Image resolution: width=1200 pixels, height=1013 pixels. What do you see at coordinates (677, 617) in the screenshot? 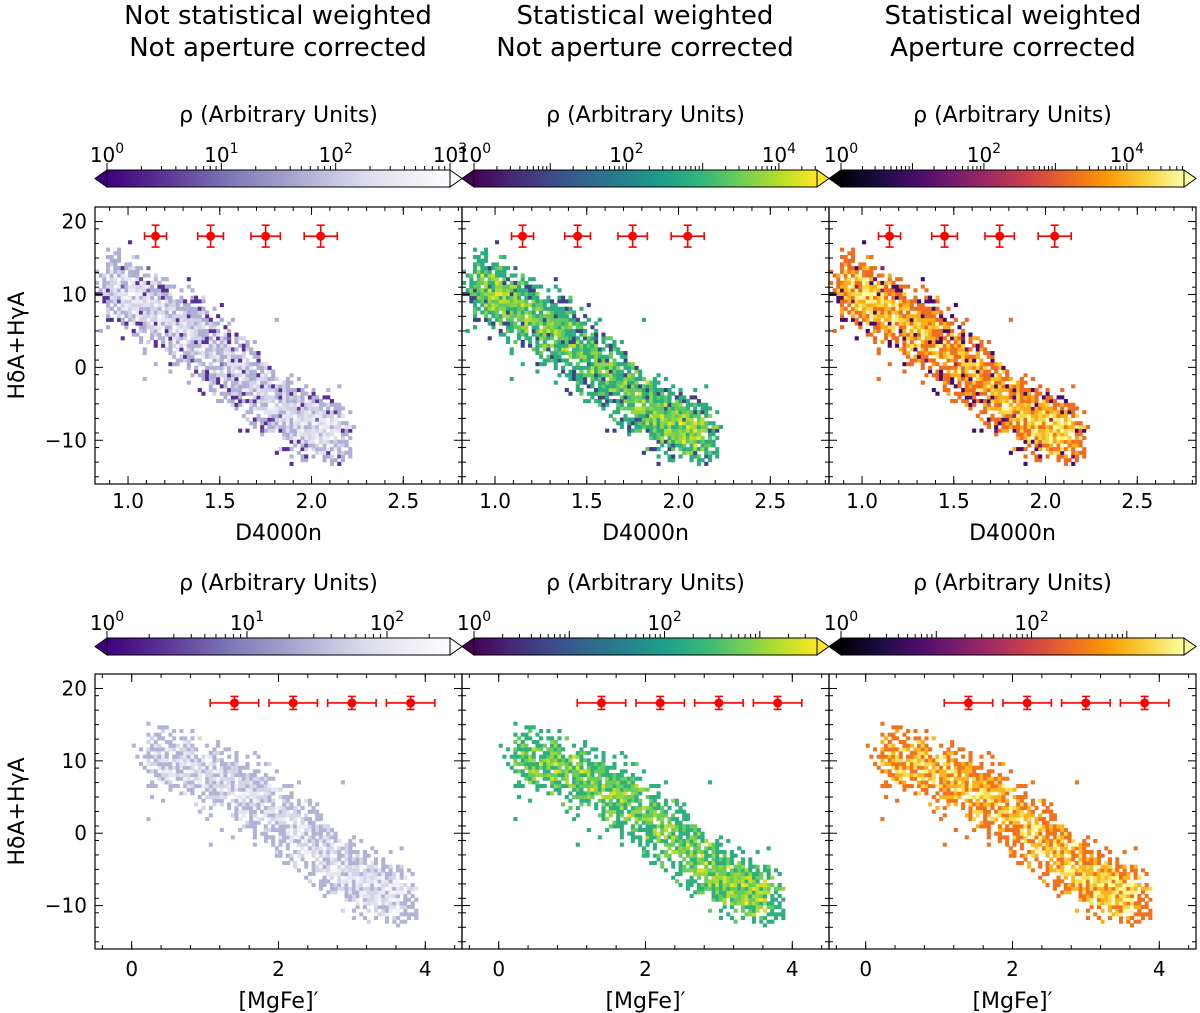
I see `tick-exponent: 2` at bounding box center [677, 617].